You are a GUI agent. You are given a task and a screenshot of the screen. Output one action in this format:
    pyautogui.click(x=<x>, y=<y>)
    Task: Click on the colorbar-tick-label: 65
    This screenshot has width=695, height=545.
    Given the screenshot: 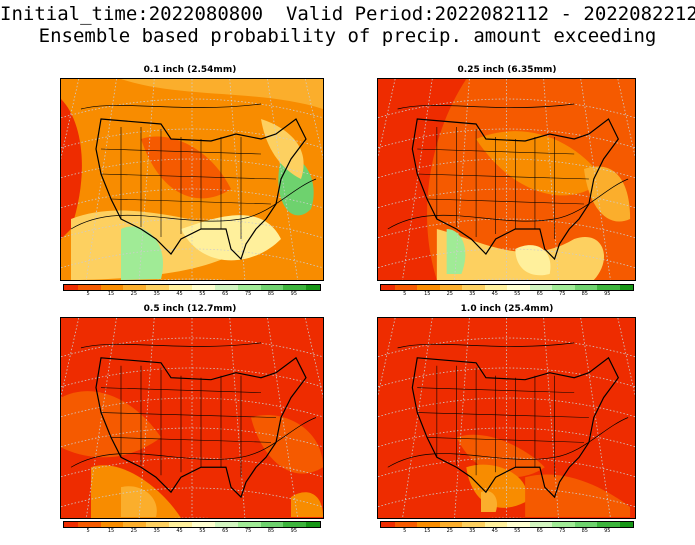 What is the action you would take?
    pyautogui.click(x=539, y=294)
    